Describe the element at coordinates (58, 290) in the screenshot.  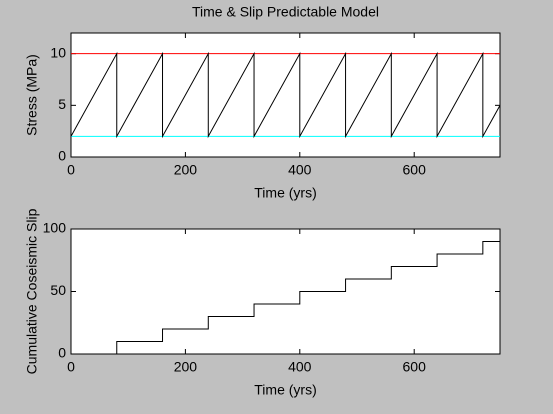
I see `y-tick-label: 50` at that location.